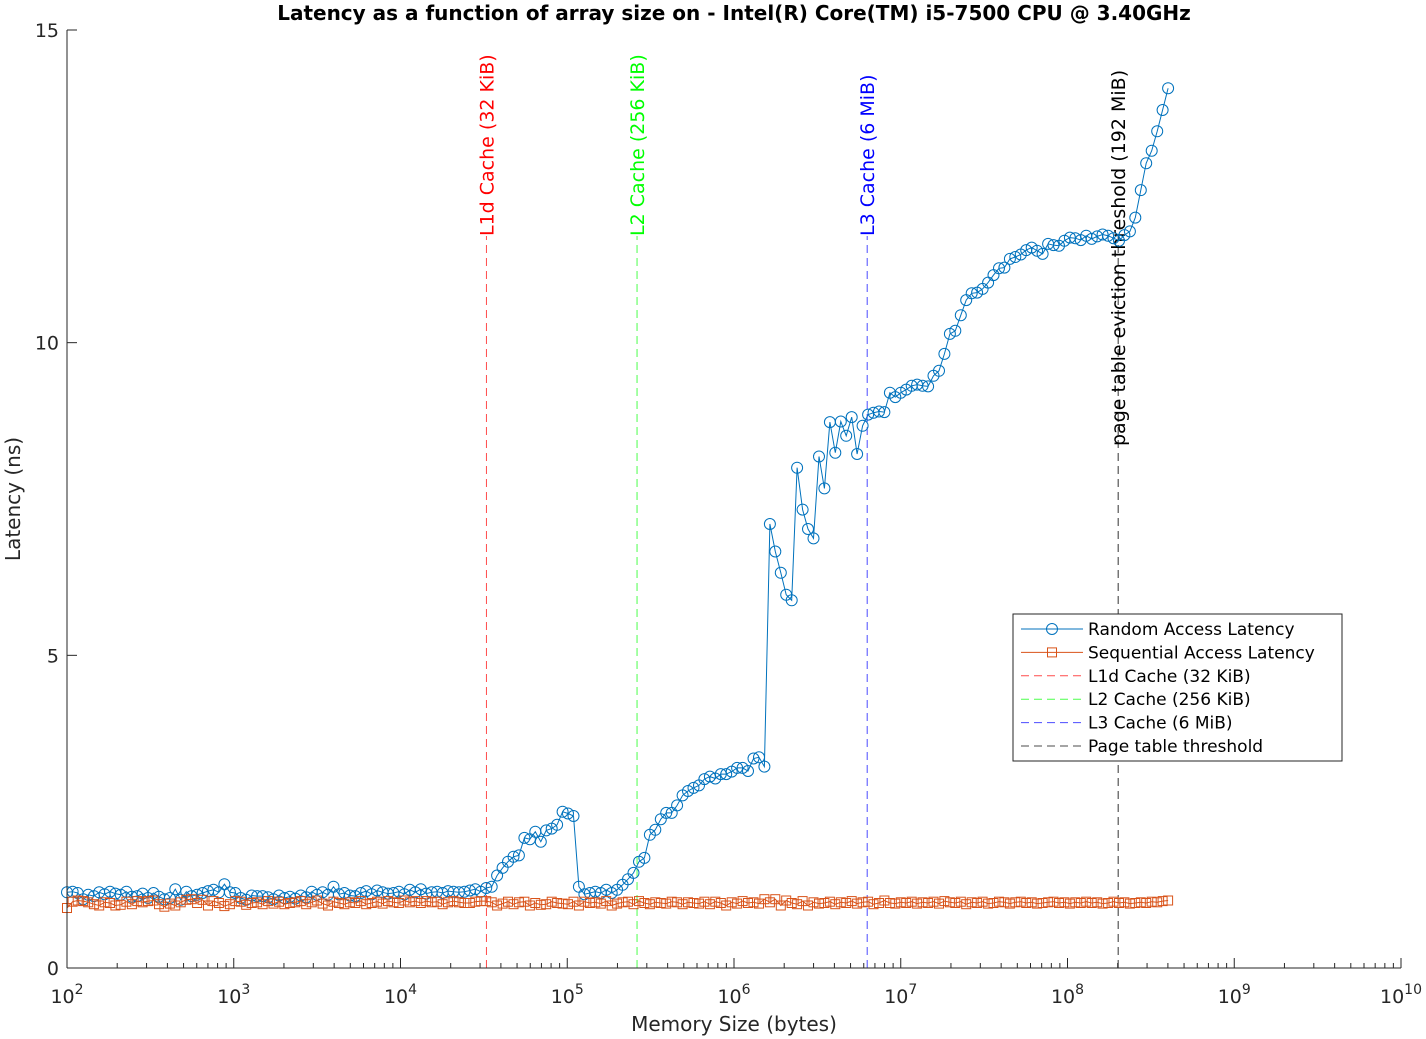 Image resolution: width=1426 pixels, height=1039 pixels. What do you see at coordinates (1169, 700) in the screenshot?
I see `legend-label-3: L2 Cache (256 KiB)` at bounding box center [1169, 700].